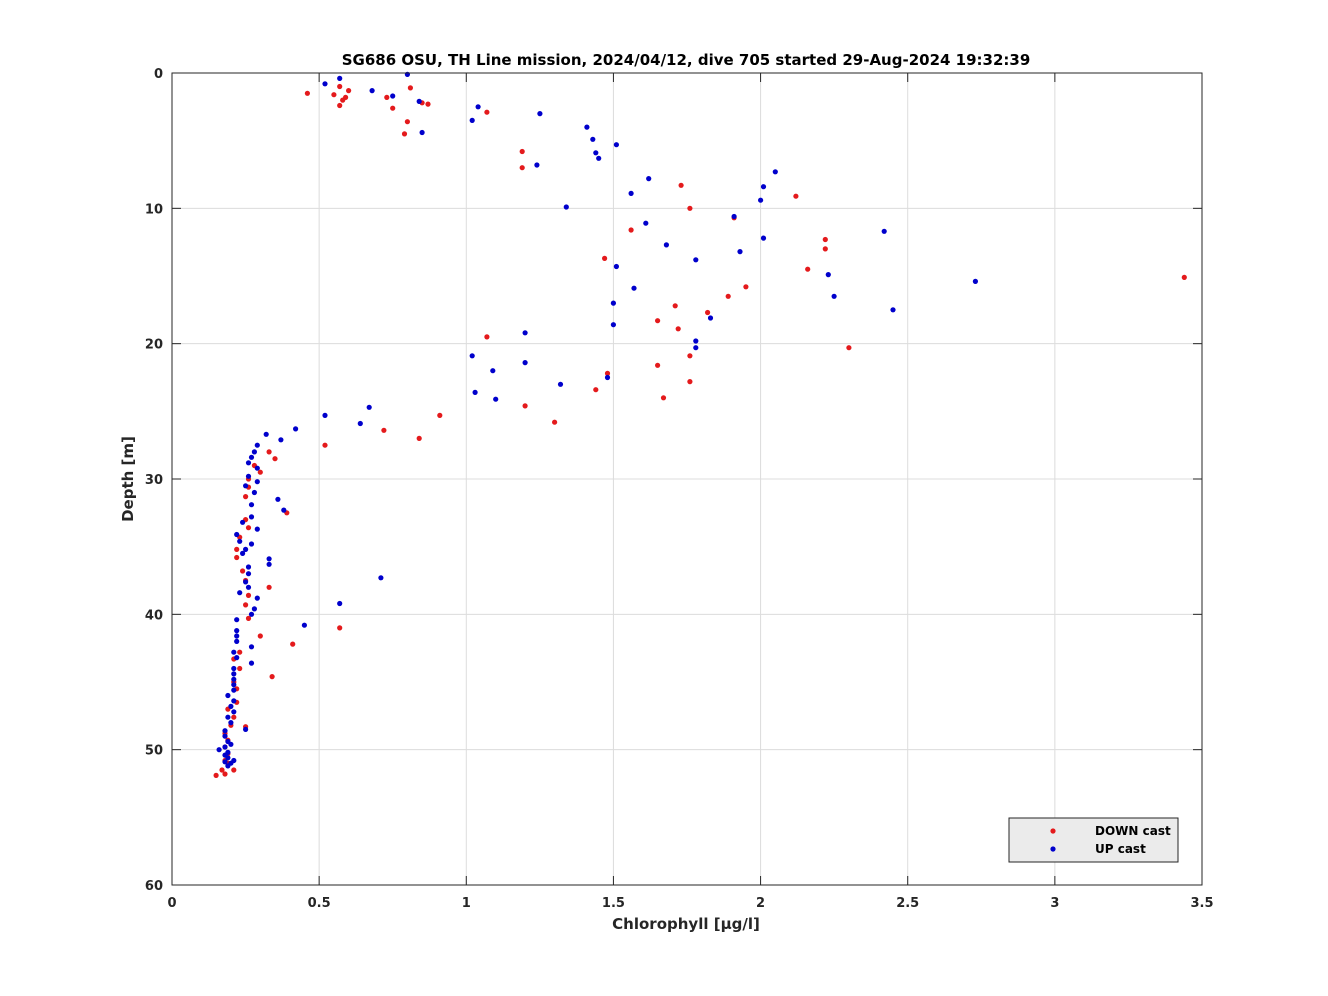 The width and height of the screenshot is (1328, 996). What do you see at coordinates (760, 903) in the screenshot?
I see `x-tick-label: 2` at bounding box center [760, 903].